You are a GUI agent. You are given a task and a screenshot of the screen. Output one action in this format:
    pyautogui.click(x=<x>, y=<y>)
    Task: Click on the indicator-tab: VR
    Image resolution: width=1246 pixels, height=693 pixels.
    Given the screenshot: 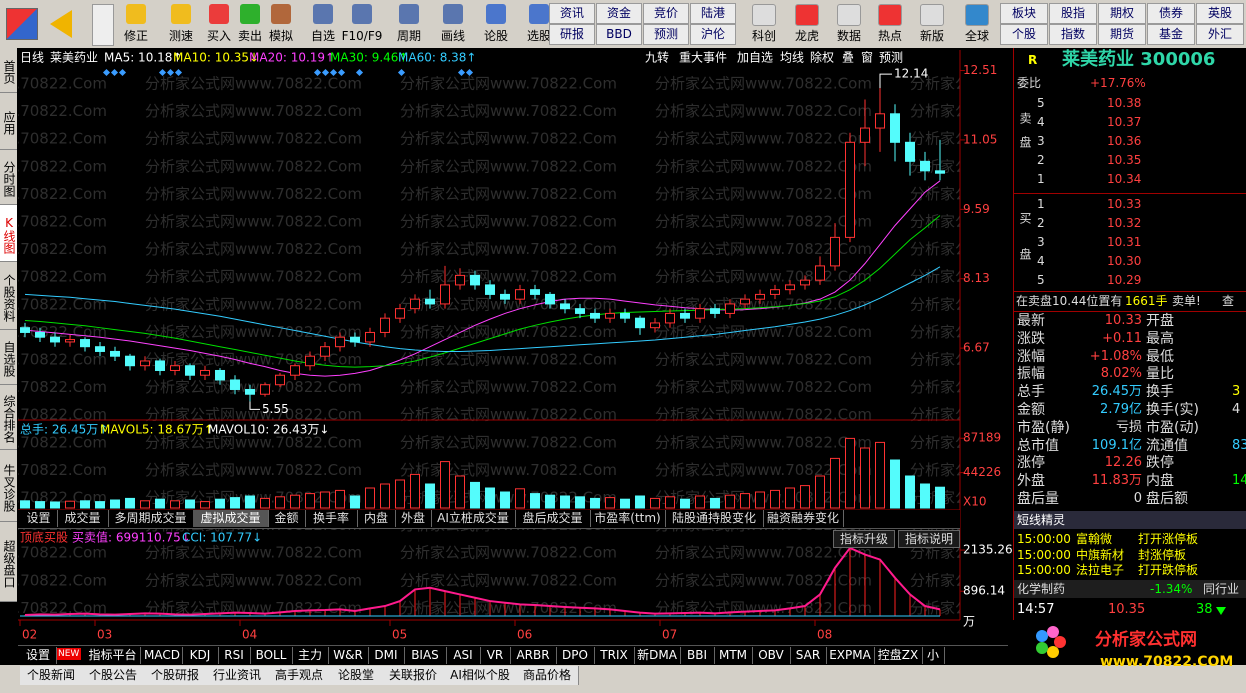 What is the action you would take?
    pyautogui.click(x=495, y=655)
    